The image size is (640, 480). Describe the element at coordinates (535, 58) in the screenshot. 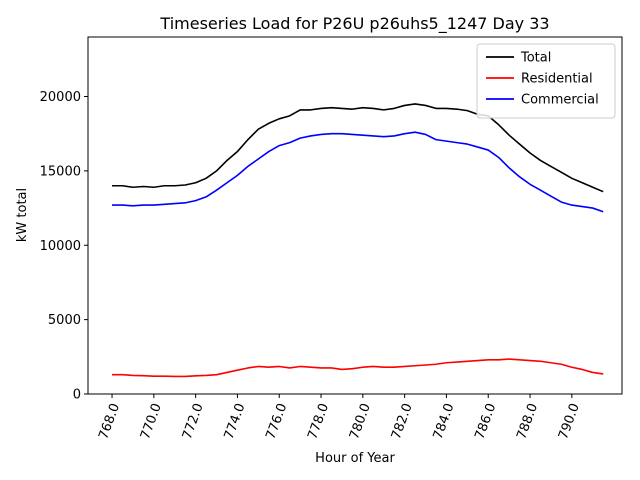

I see `legend-label-total: Total` at that location.